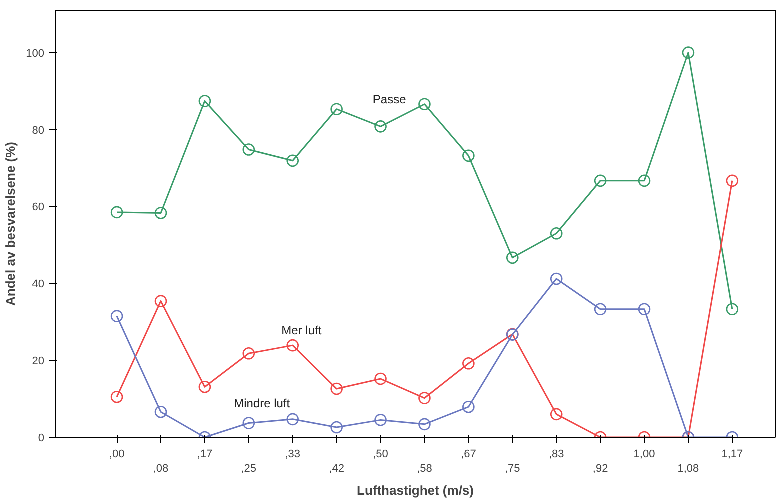 This screenshot has height=500, width=780. What do you see at coordinates (556, 454) in the screenshot?
I see `x-tick-label: ,83` at bounding box center [556, 454].